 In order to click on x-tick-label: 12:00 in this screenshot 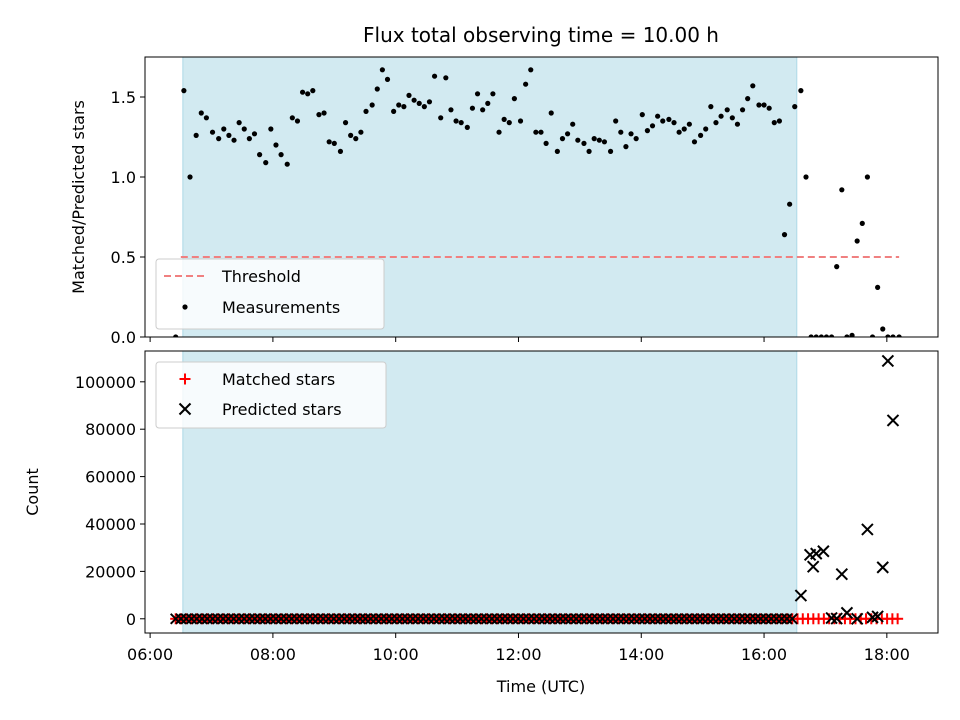, I will do `click(518, 654)`.